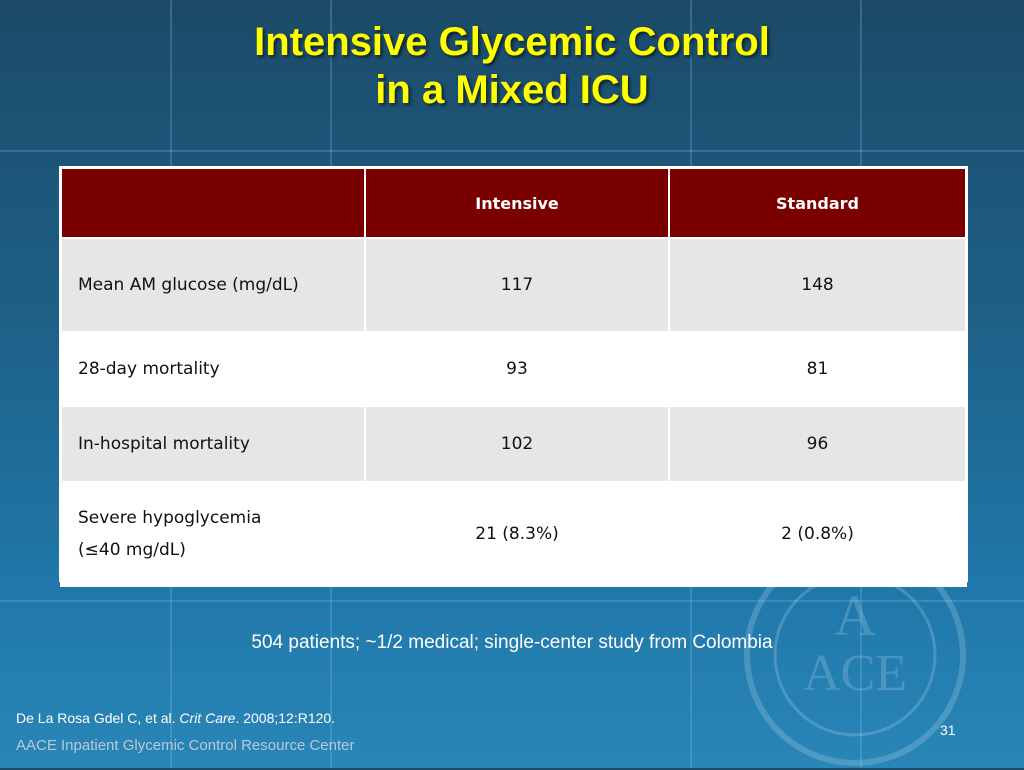 This screenshot has height=770, width=1024. I want to click on row-label: Mean AM glucose (mg/dL), so click(213, 285).